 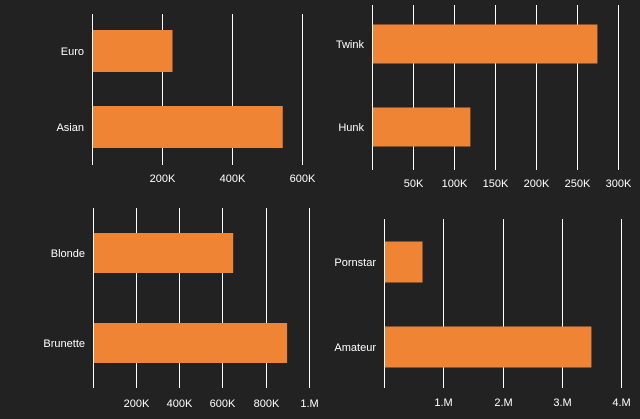 What do you see at coordinates (537, 184) in the screenshot?
I see `x-tick-label-2-4: 200K` at bounding box center [537, 184].